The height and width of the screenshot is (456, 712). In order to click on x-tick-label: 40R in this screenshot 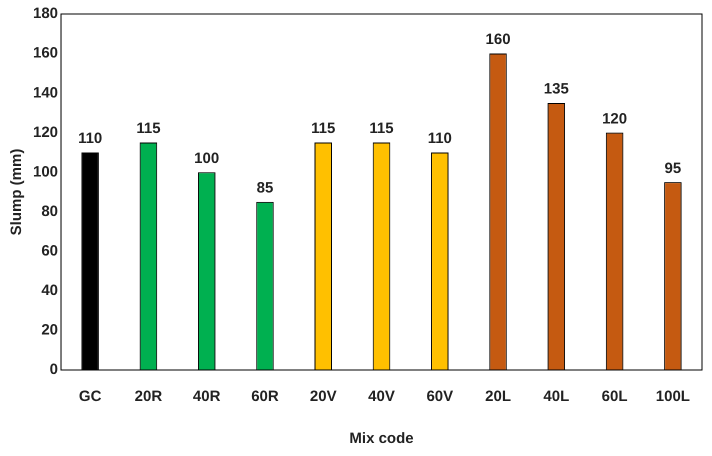, I will do `click(206, 397)`.